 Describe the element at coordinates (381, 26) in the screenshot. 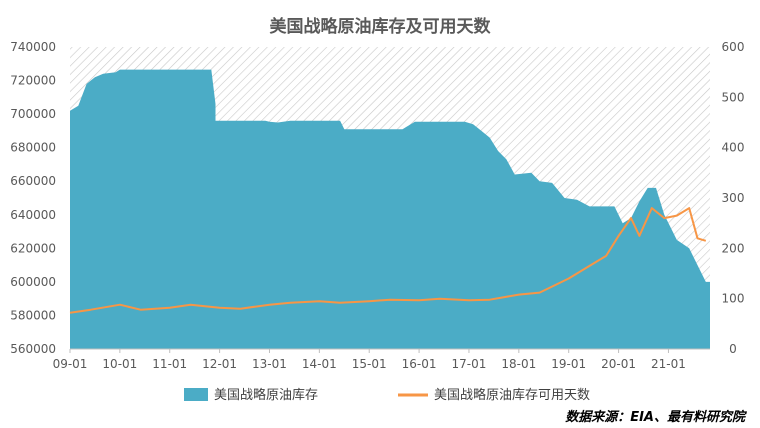

I see `chart-title: 美国战略原油库存及可用天数` at that location.